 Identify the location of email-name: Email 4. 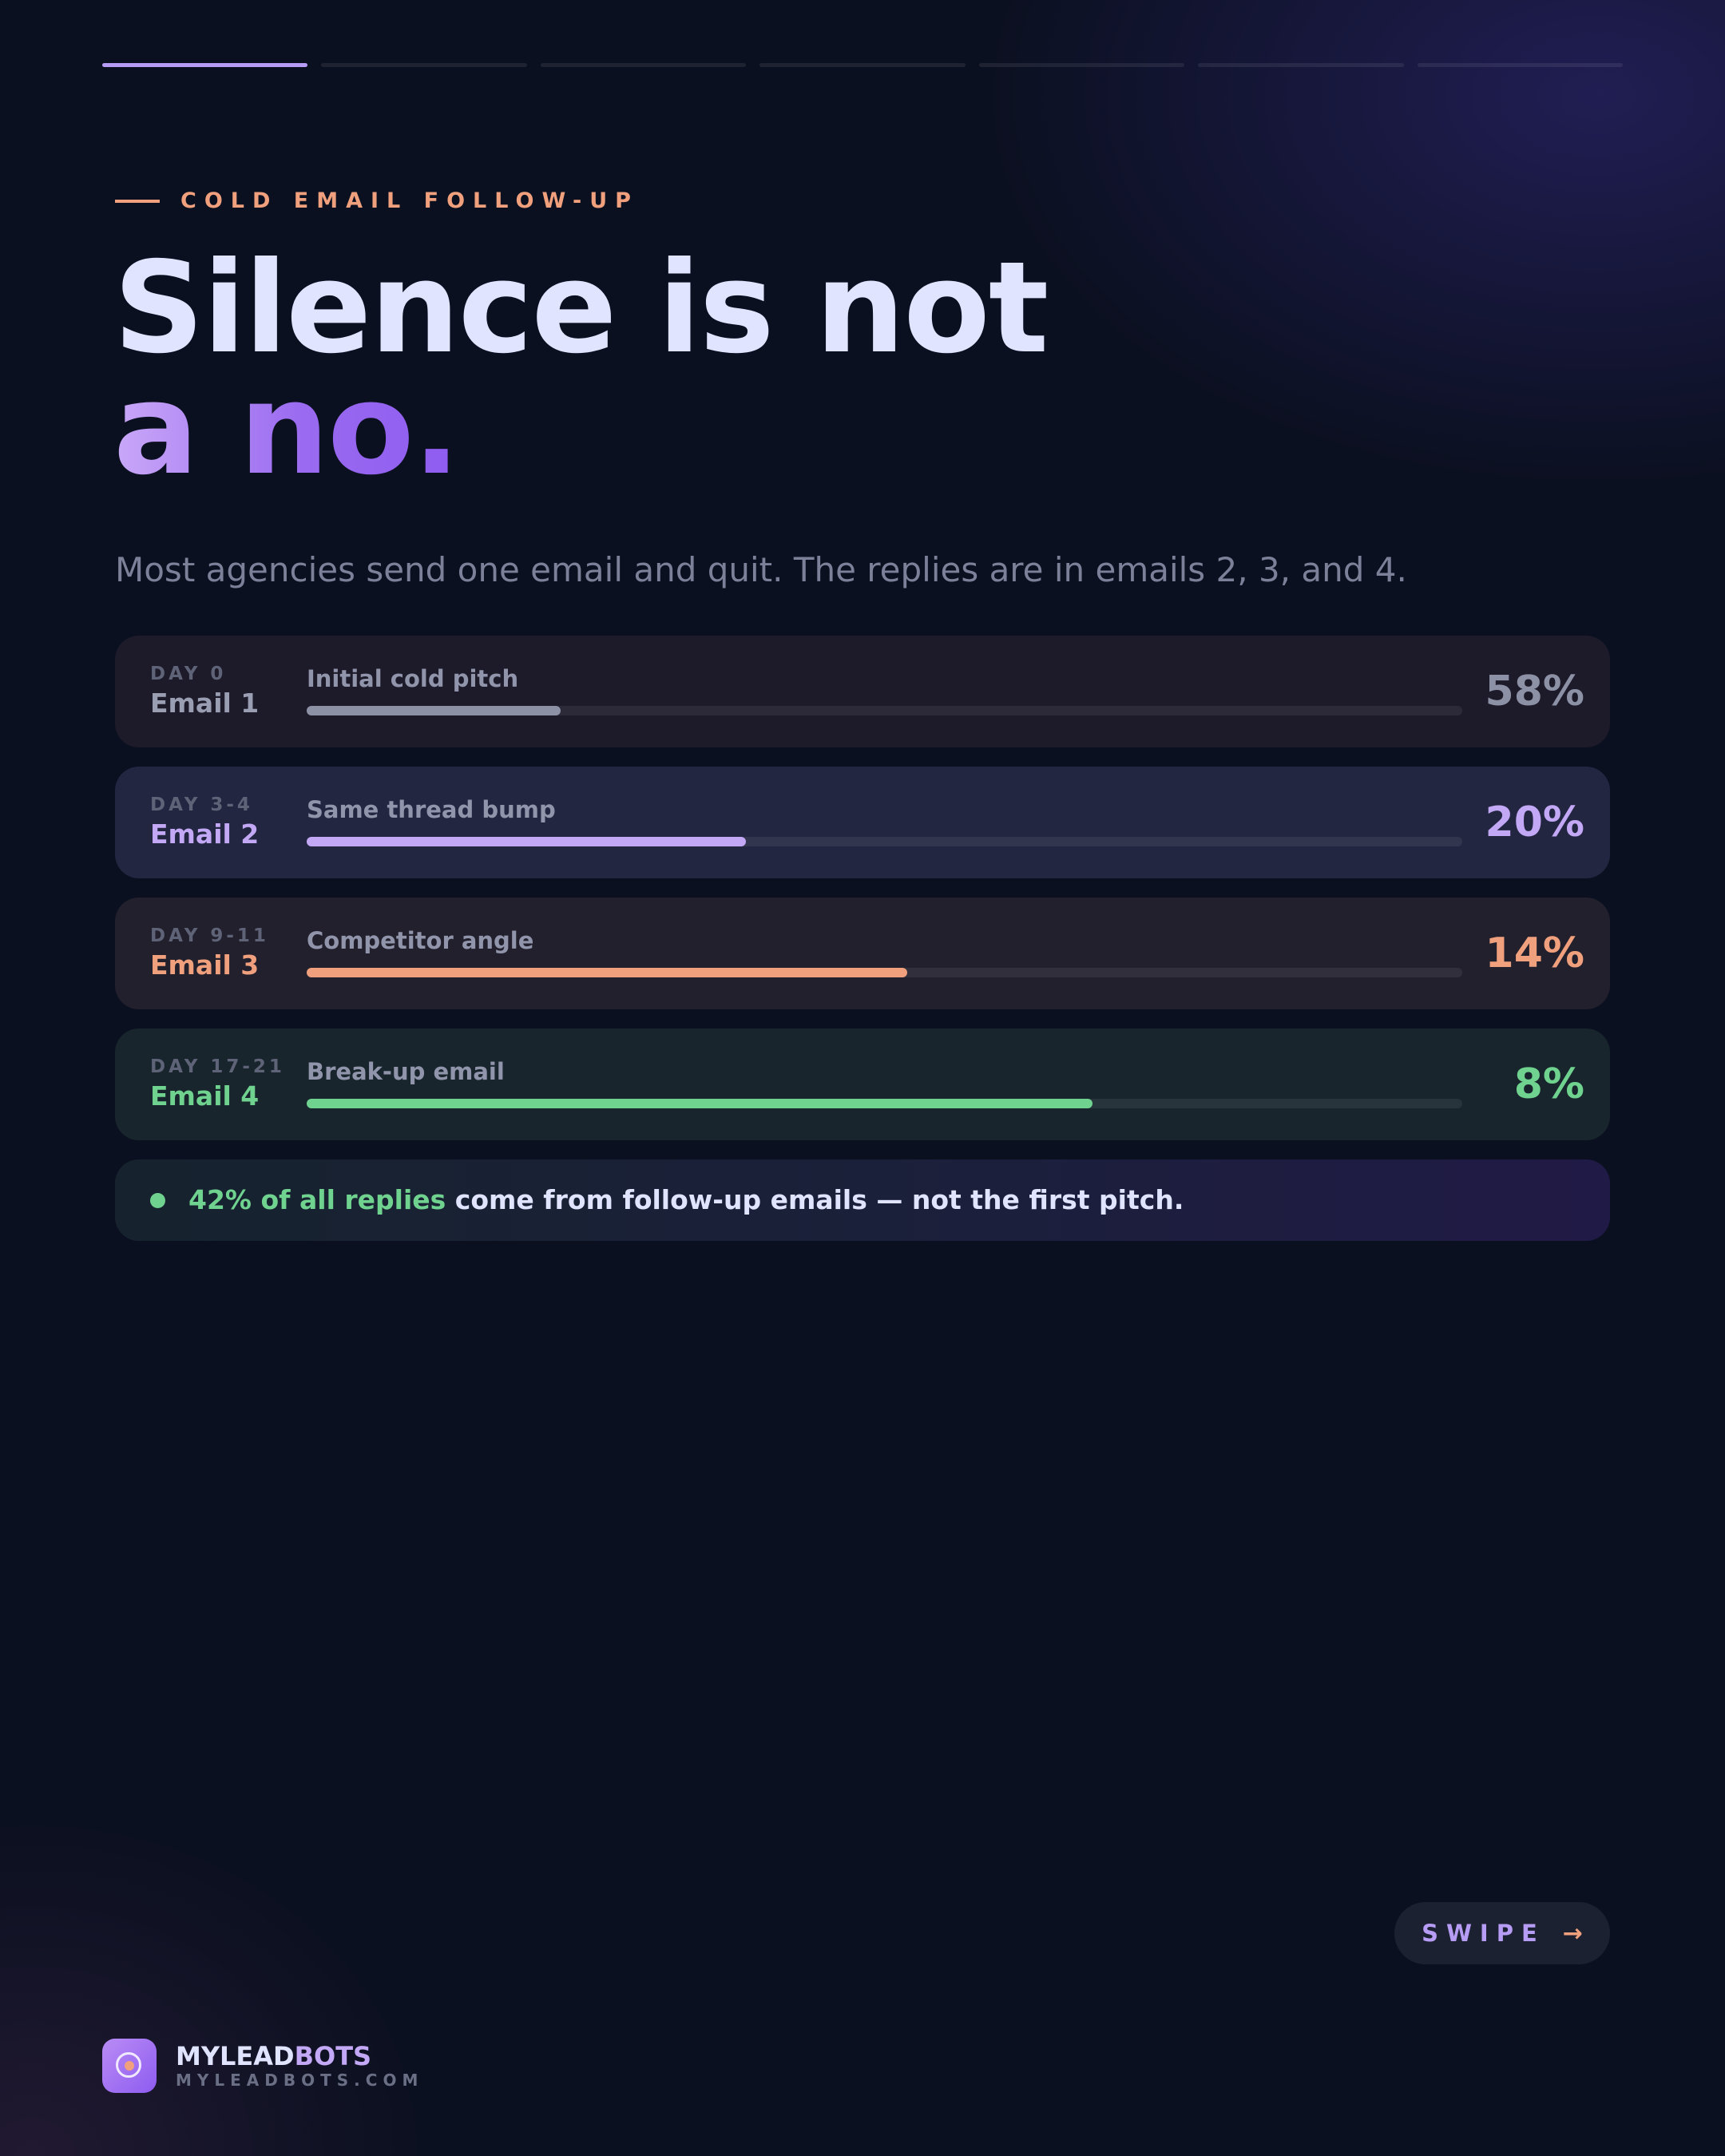
(205, 1096).